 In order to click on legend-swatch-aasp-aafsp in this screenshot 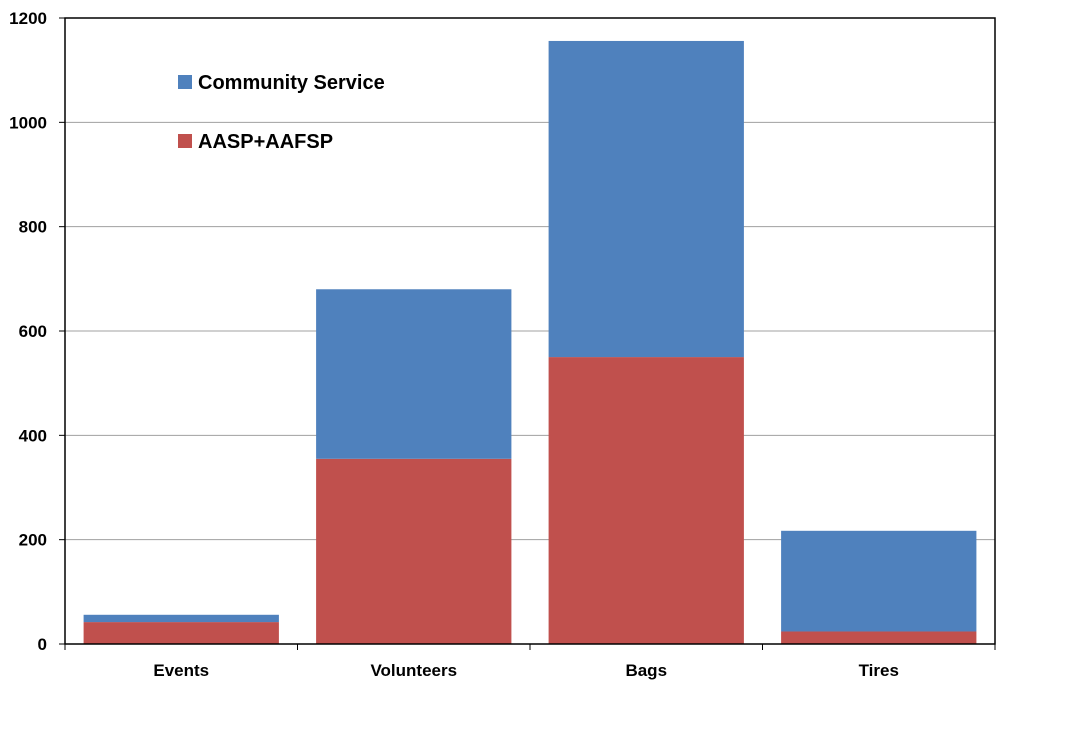, I will do `click(185, 141)`.